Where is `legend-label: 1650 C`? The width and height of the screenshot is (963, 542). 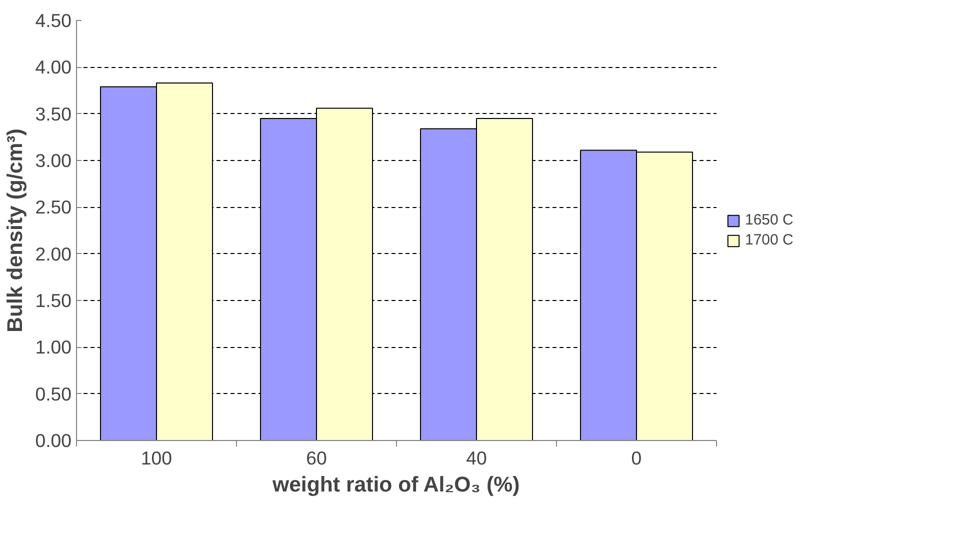 legend-label: 1650 C is located at coordinates (769, 220).